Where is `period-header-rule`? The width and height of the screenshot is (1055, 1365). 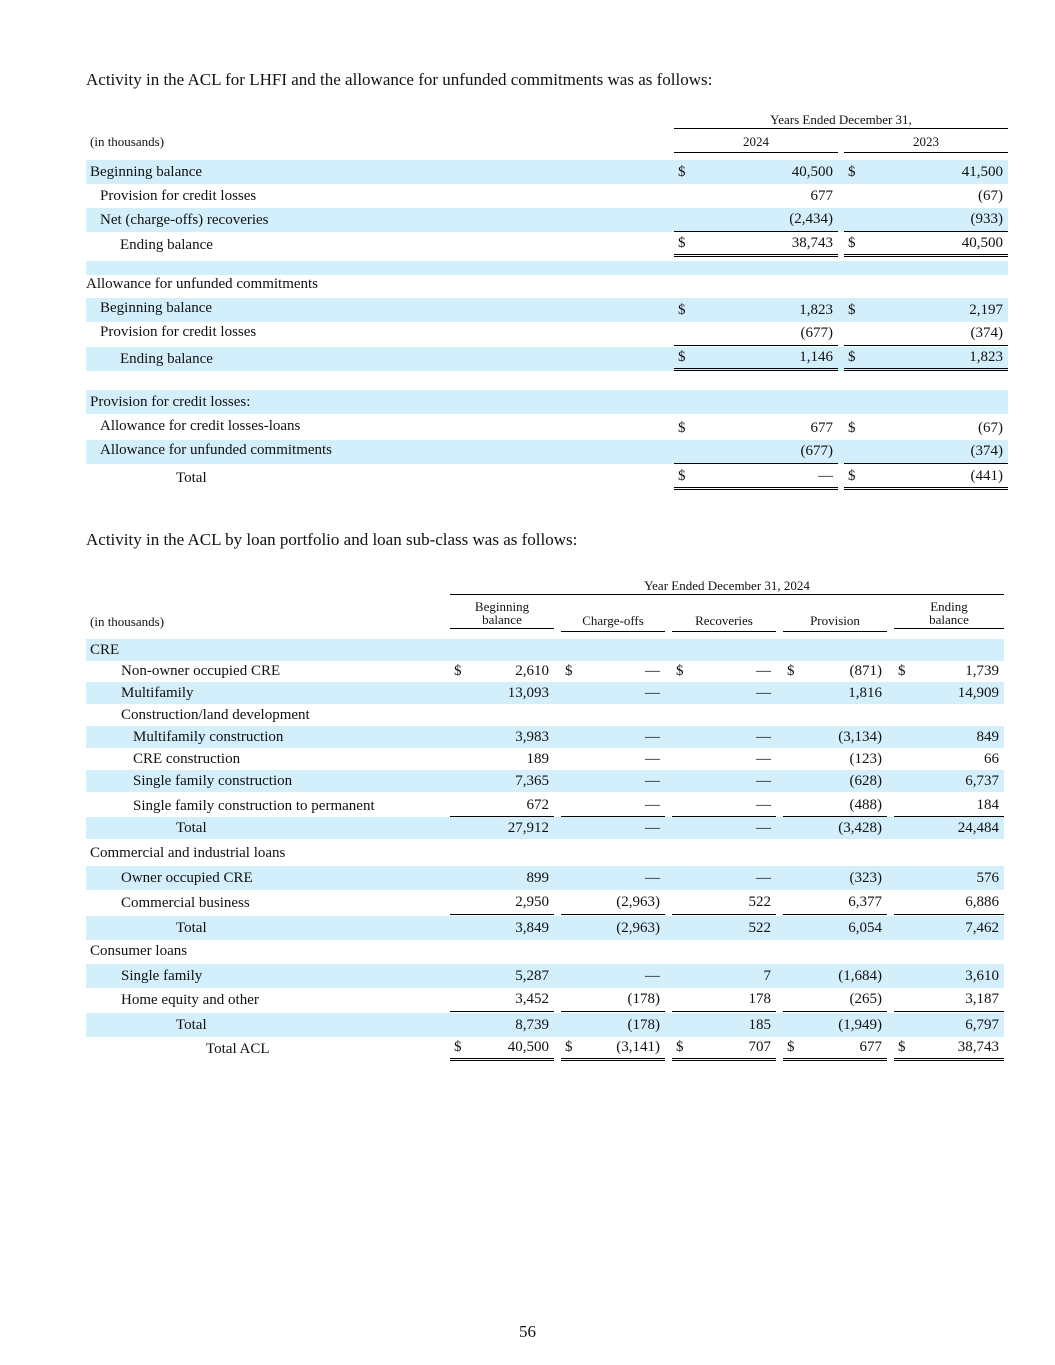 period-header-rule is located at coordinates (727, 594).